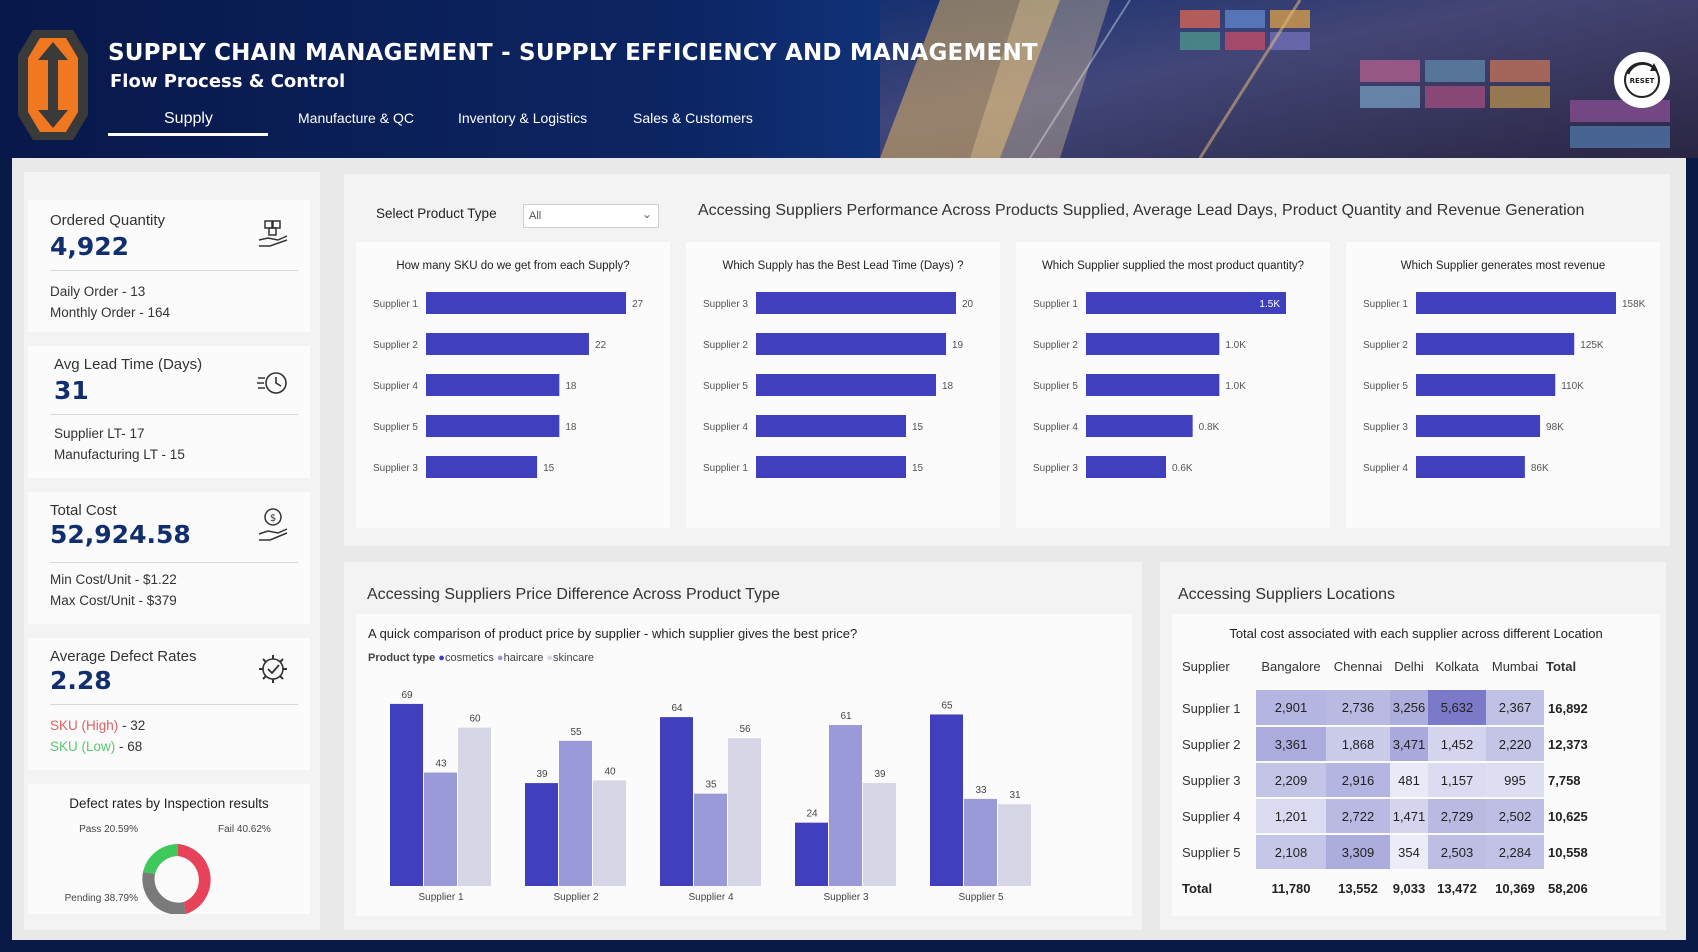 This screenshot has width=1698, height=952. Describe the element at coordinates (120, 534) in the screenshot. I see `kpi-cost-value: 52,924.58` at that location.